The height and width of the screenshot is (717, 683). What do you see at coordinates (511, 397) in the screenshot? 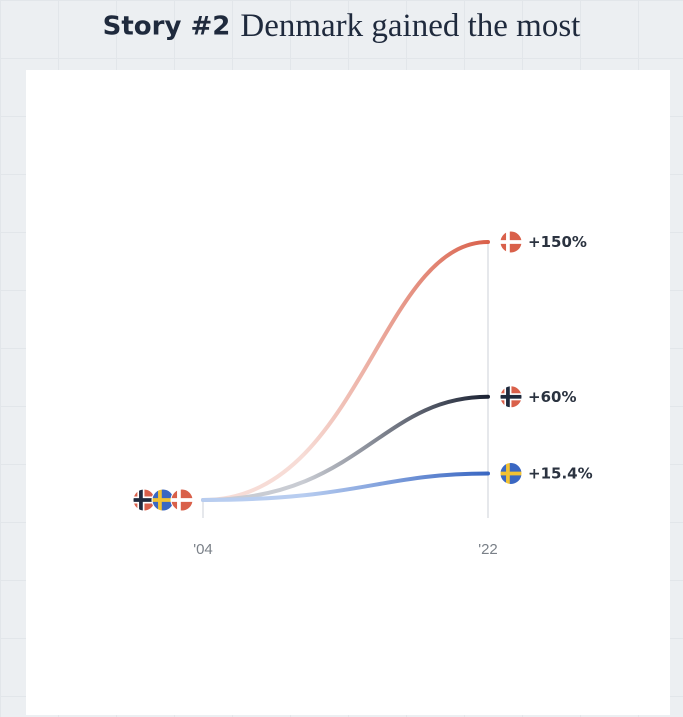
I see `end-norway-flag-icon` at bounding box center [511, 397].